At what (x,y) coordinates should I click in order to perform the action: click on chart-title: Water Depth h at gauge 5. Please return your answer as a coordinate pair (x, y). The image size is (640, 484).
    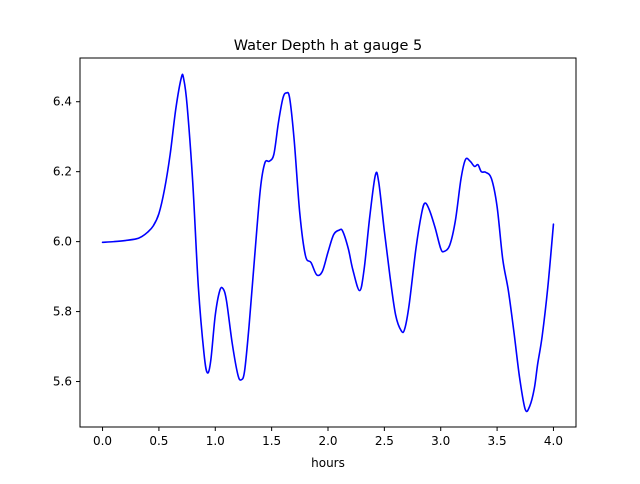
    Looking at the image, I should click on (328, 46).